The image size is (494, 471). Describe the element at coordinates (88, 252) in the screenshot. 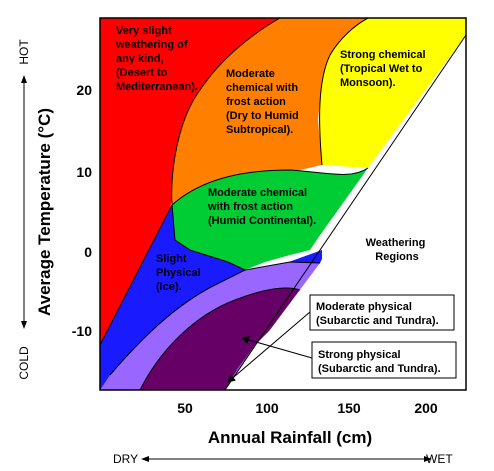

I see `y-tick-0: 0` at that location.